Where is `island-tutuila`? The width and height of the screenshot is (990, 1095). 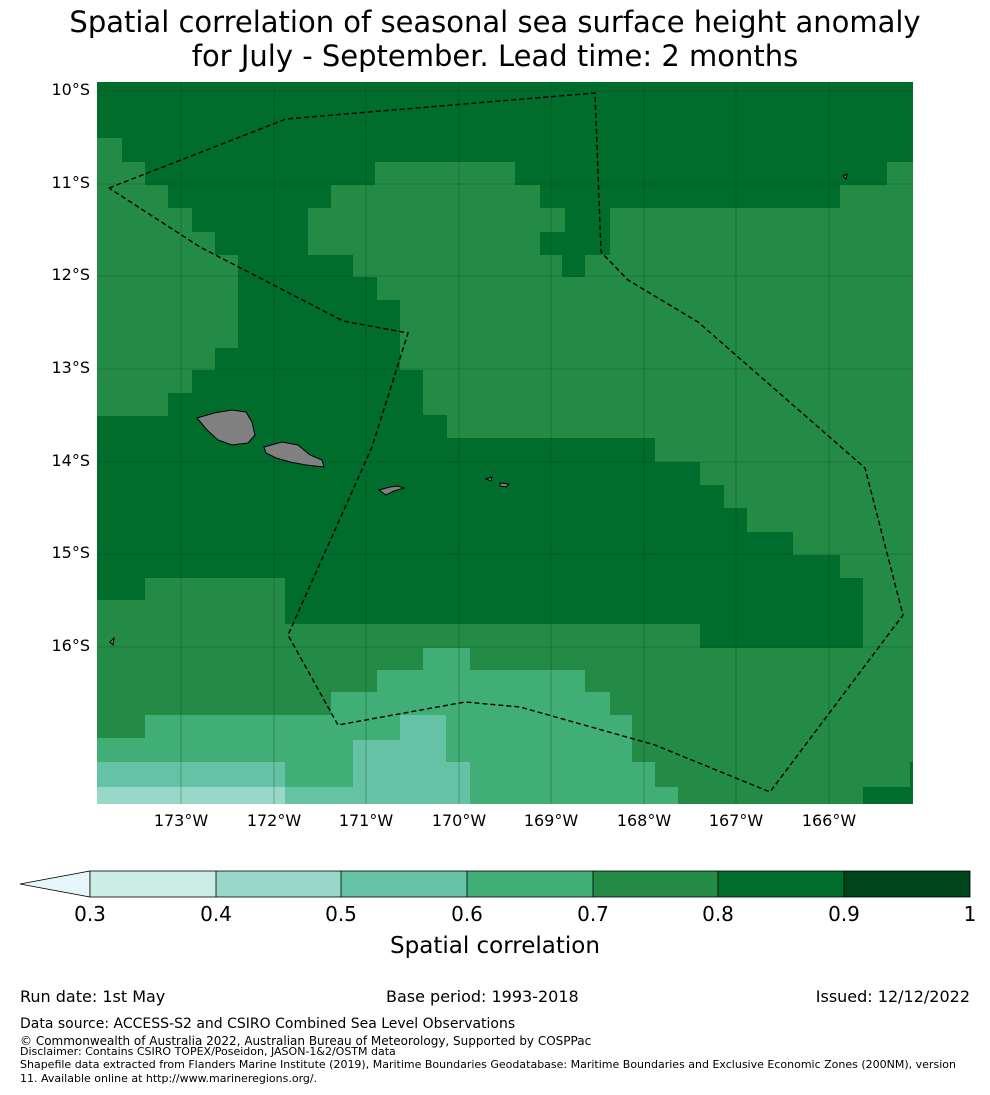 island-tutuila is located at coordinates (391, 490).